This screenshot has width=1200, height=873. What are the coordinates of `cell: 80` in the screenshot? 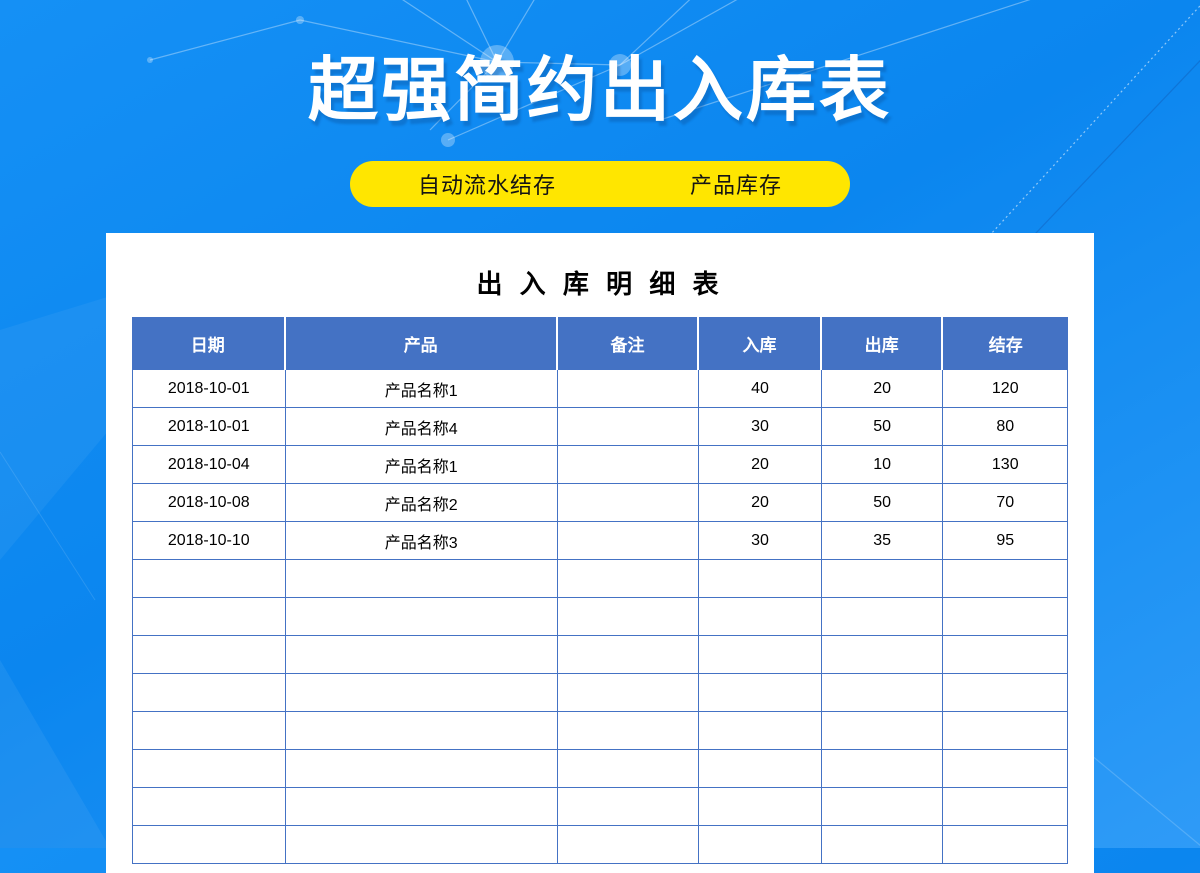 It's located at (1005, 427).